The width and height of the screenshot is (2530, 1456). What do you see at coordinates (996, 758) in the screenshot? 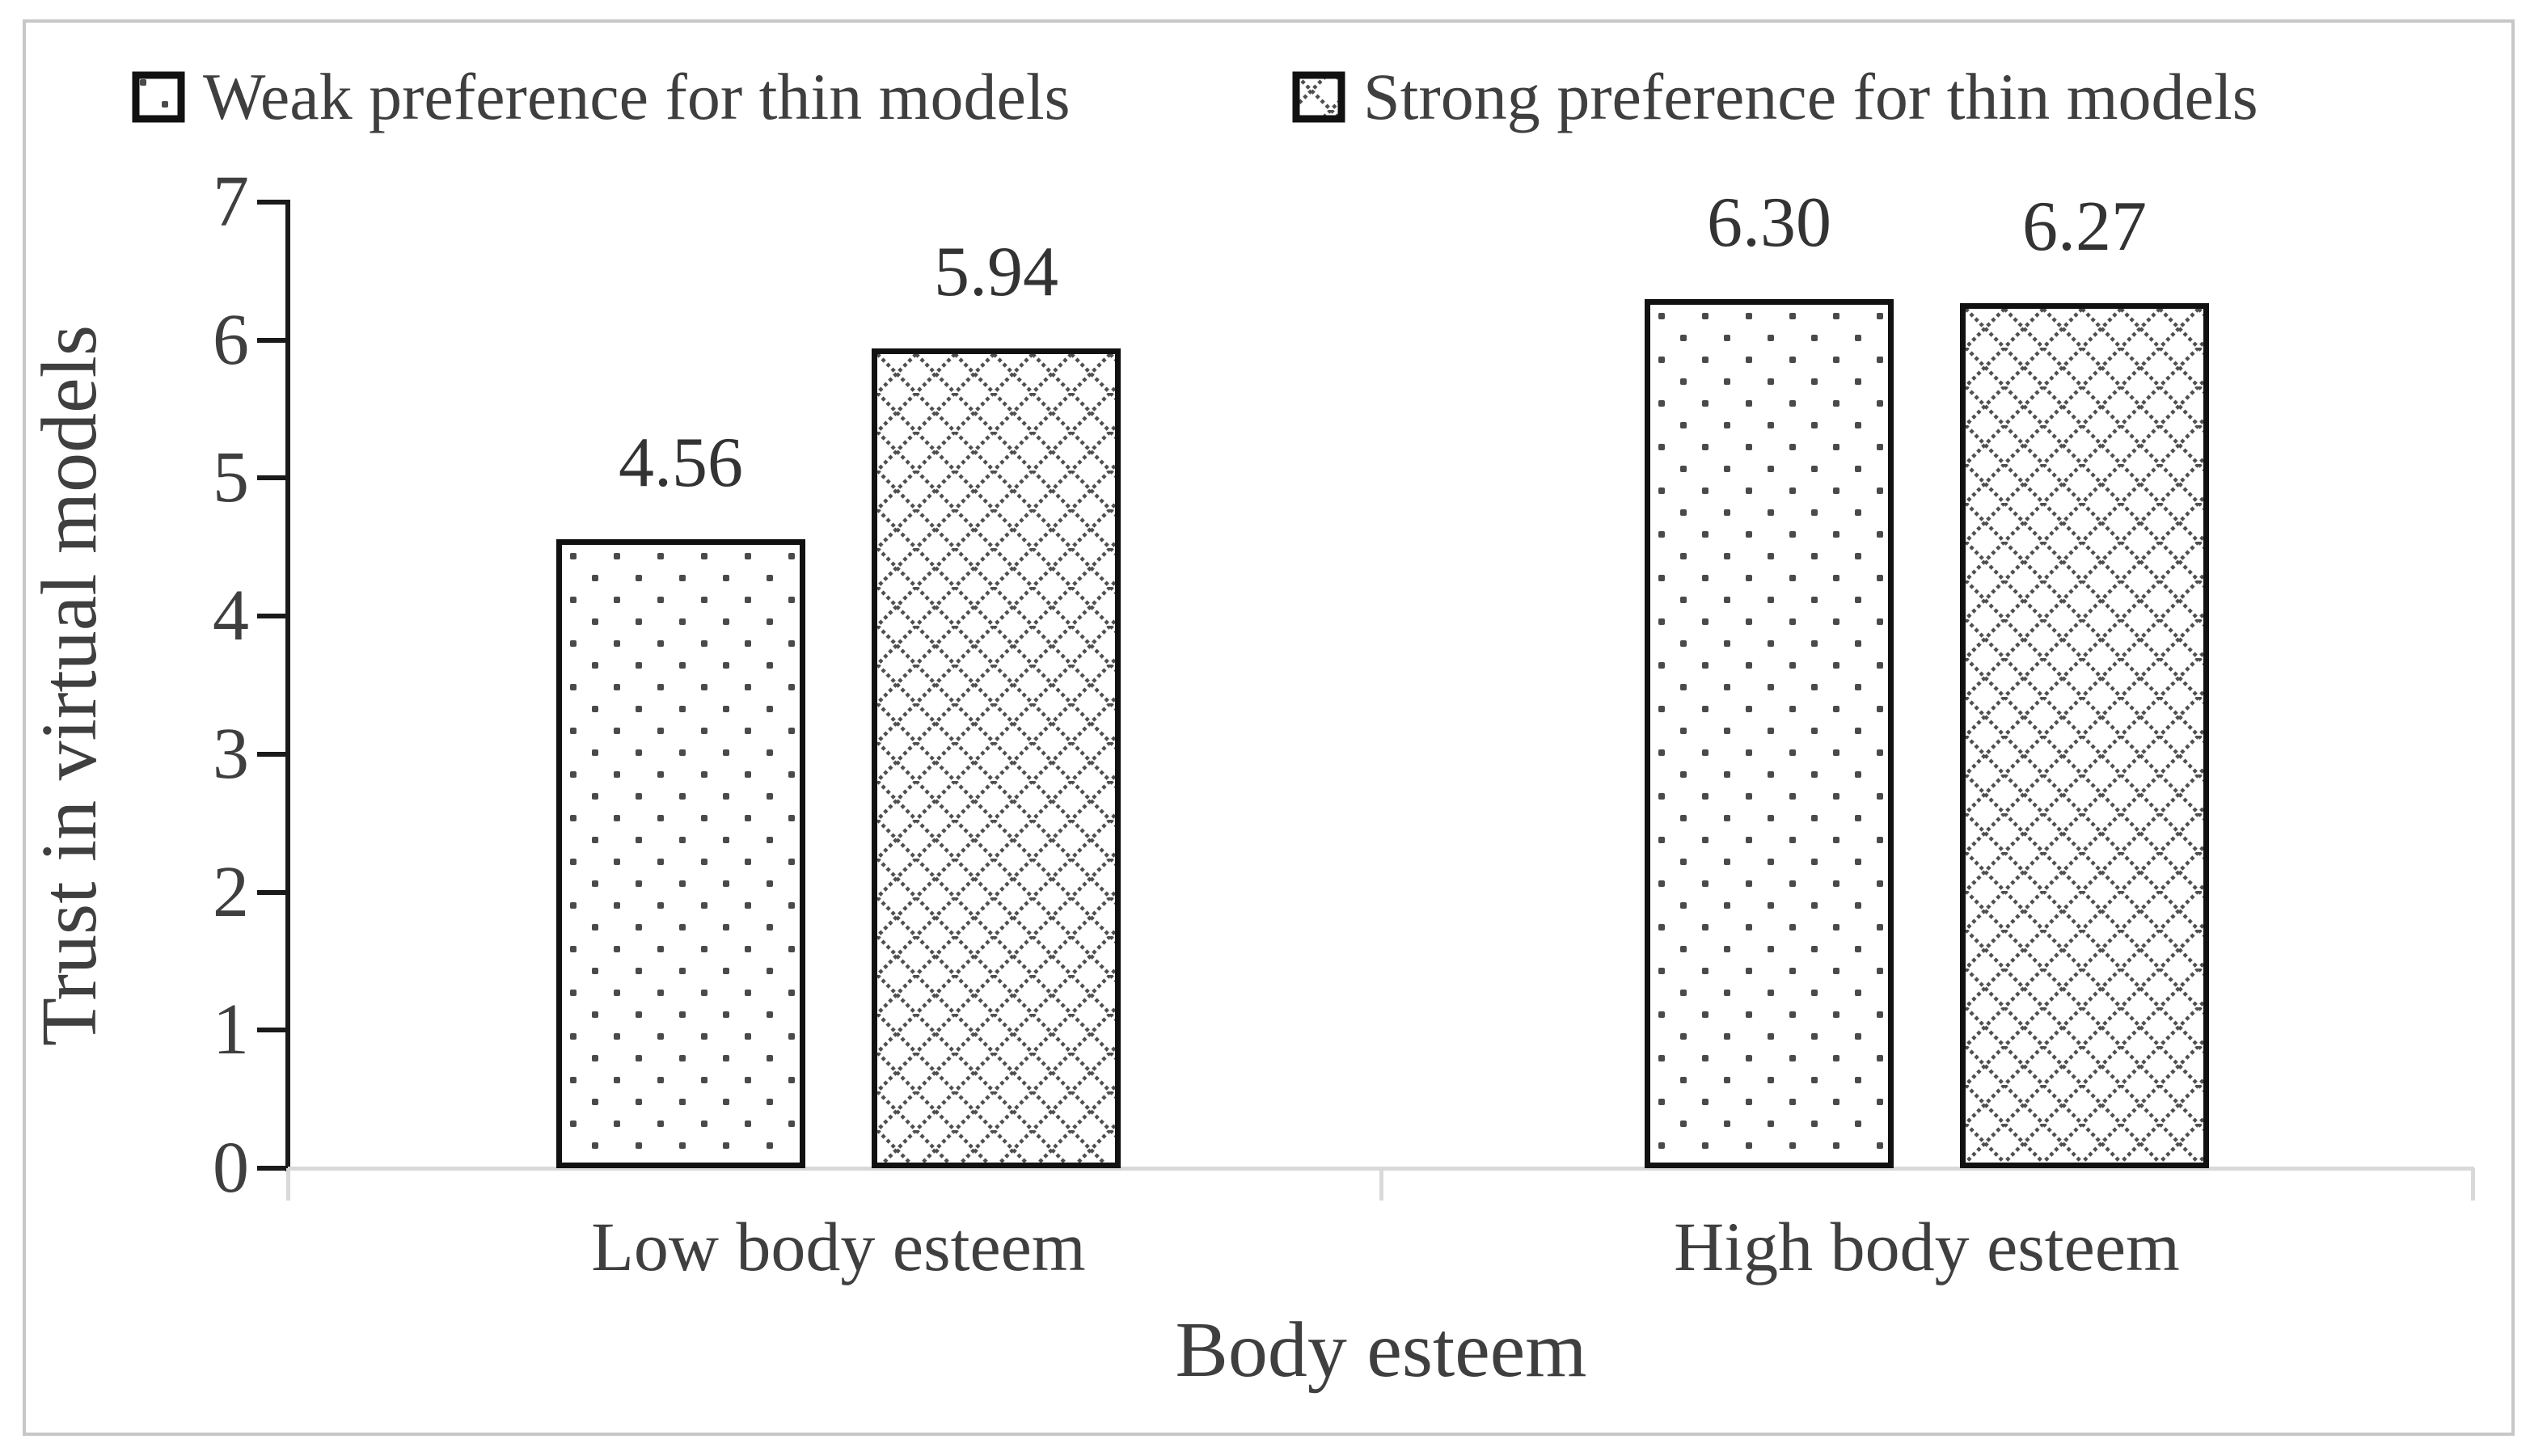
I see `bar-strong-low-body-esteem` at bounding box center [996, 758].